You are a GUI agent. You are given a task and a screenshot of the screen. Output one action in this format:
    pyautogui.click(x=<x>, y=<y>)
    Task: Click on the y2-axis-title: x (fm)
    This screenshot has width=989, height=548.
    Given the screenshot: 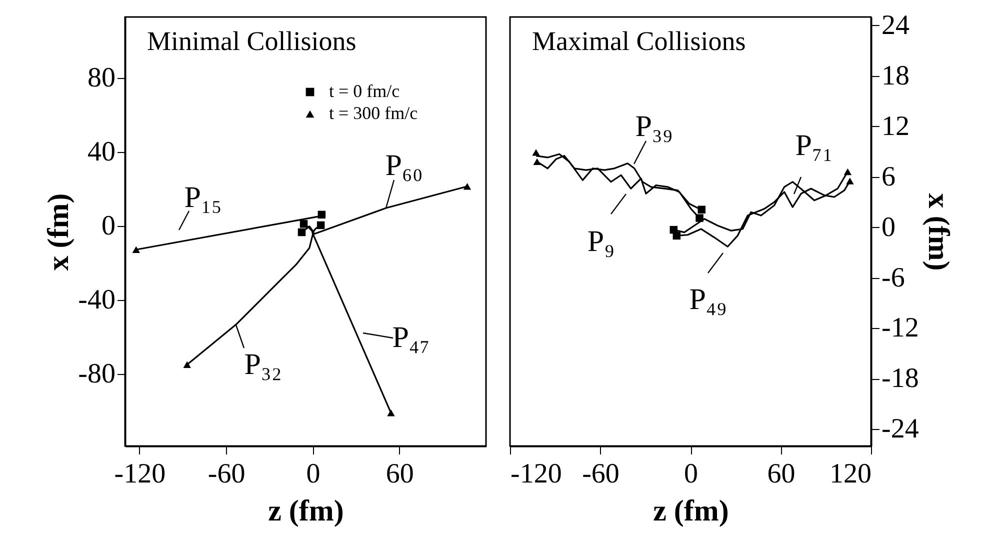 What is the action you would take?
    pyautogui.click(x=938, y=232)
    